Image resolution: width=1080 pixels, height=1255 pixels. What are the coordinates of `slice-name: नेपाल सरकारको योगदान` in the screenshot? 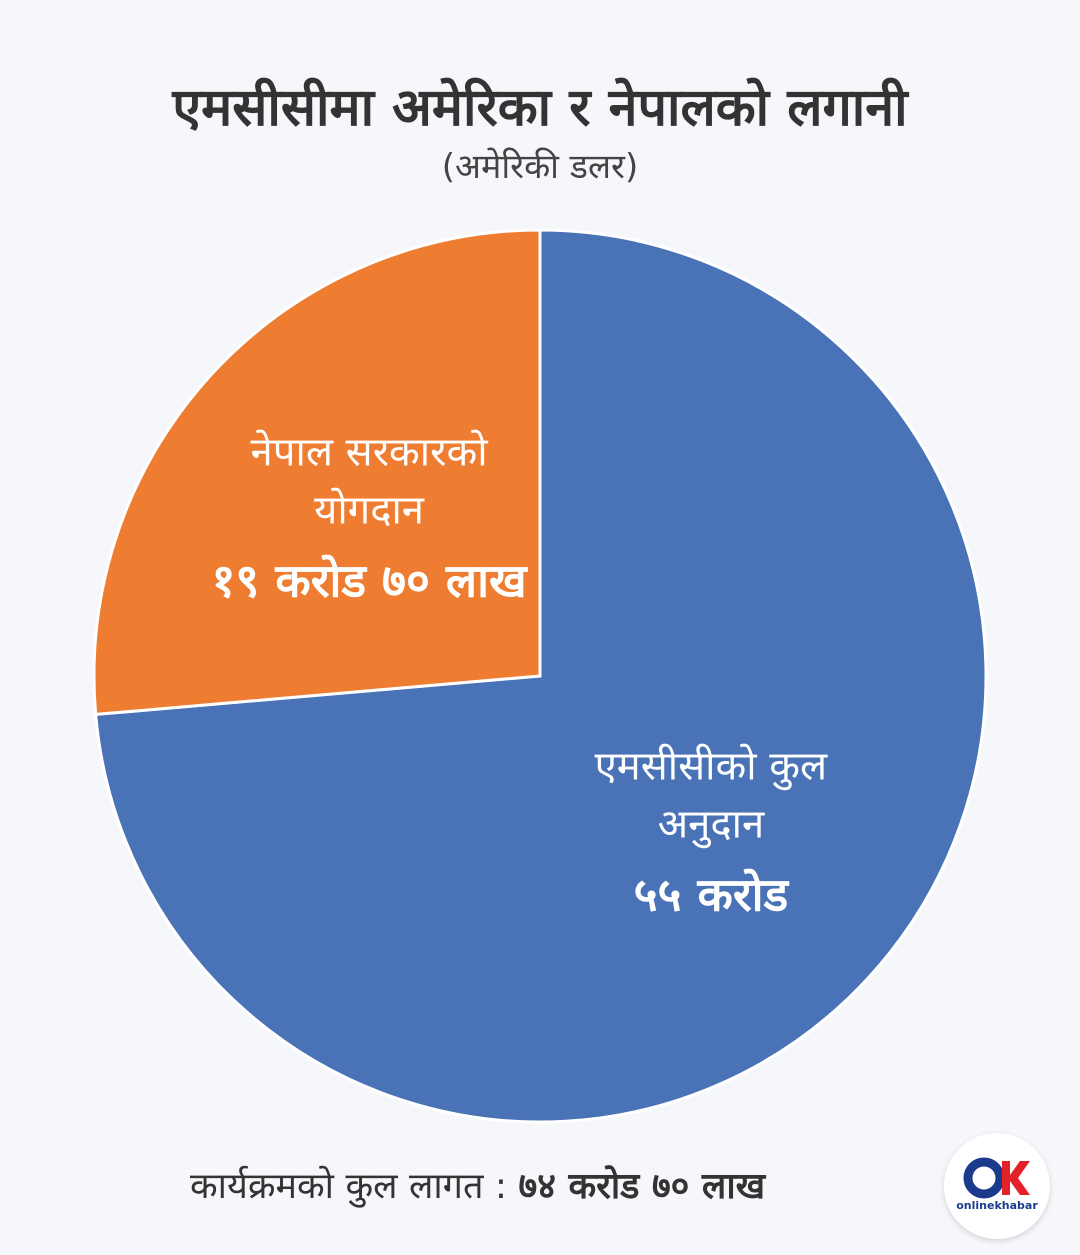 It's located at (369, 481).